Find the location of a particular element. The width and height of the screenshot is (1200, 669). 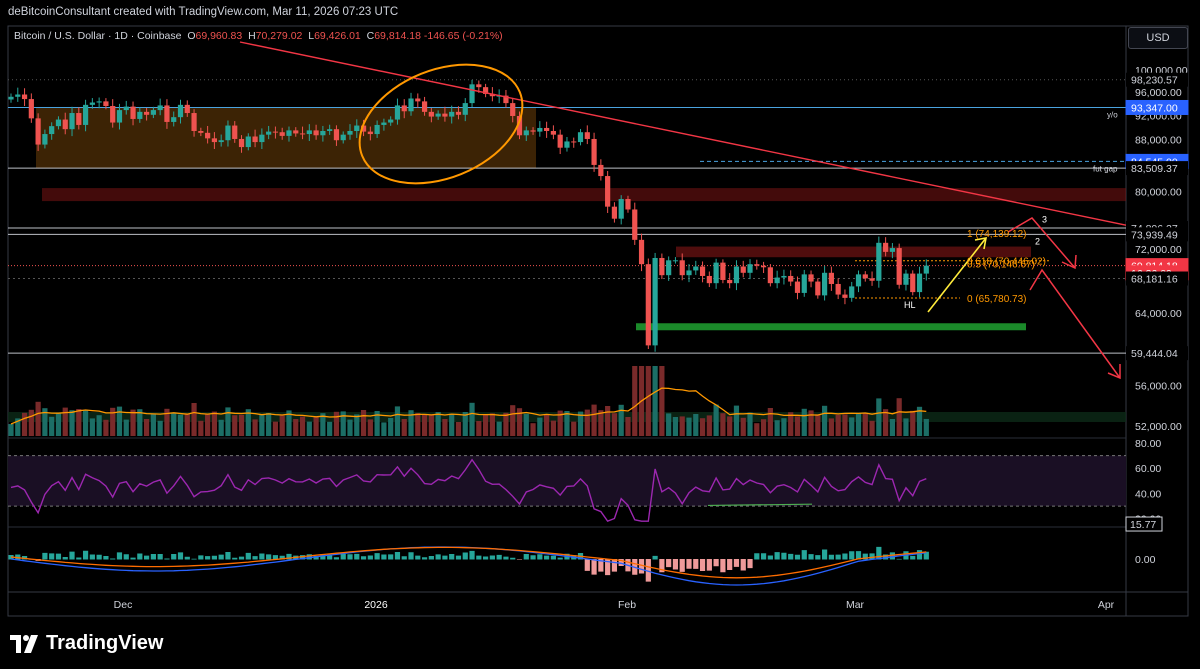

time-tick-label: 2026 is located at coordinates (376, 605).